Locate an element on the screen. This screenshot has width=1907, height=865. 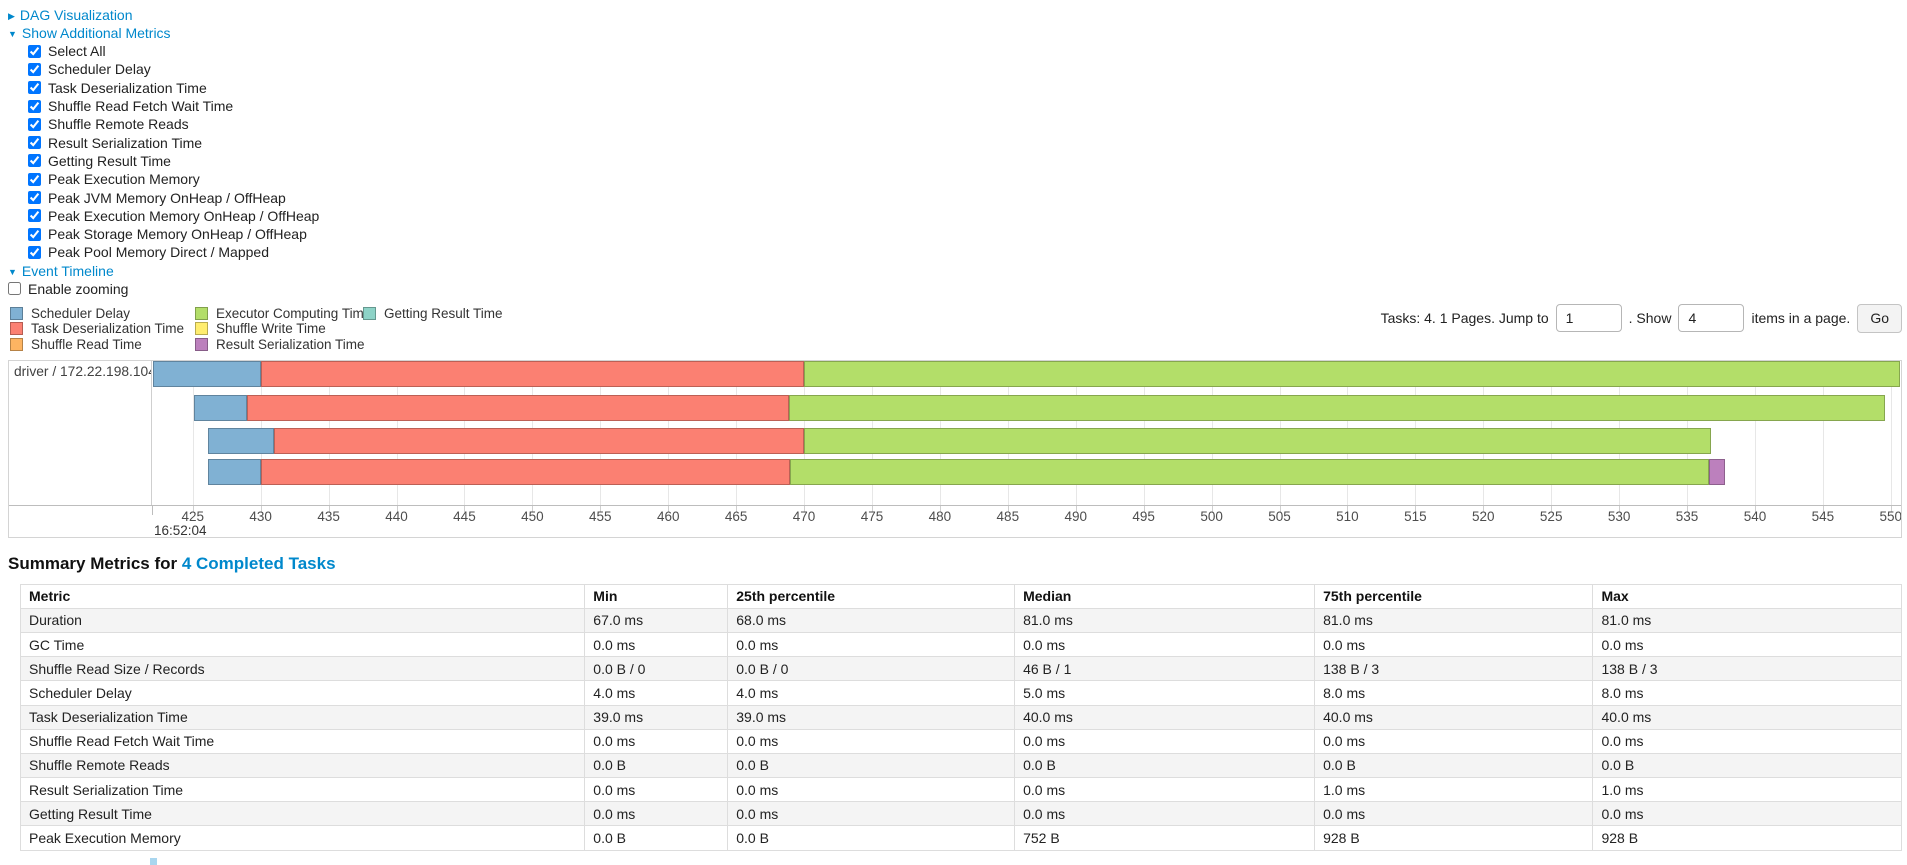
axis-tick-label: 445 is located at coordinates (464, 516).